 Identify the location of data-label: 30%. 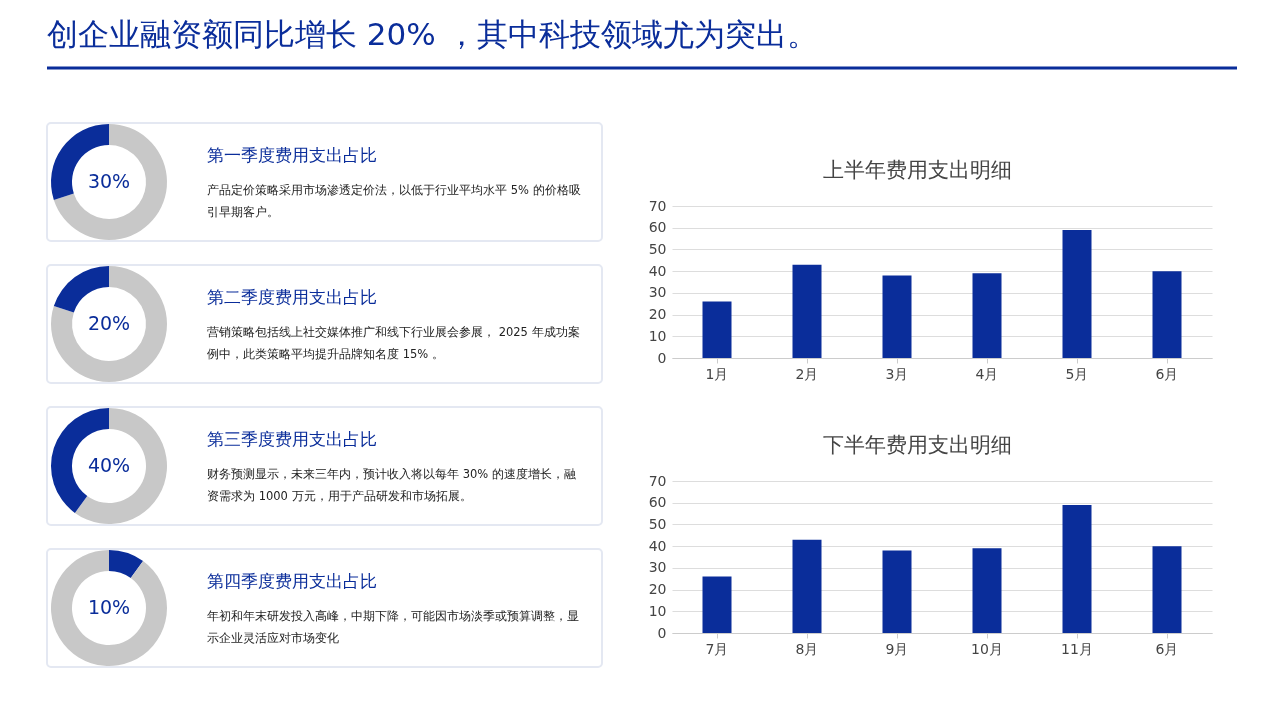
(109, 181).